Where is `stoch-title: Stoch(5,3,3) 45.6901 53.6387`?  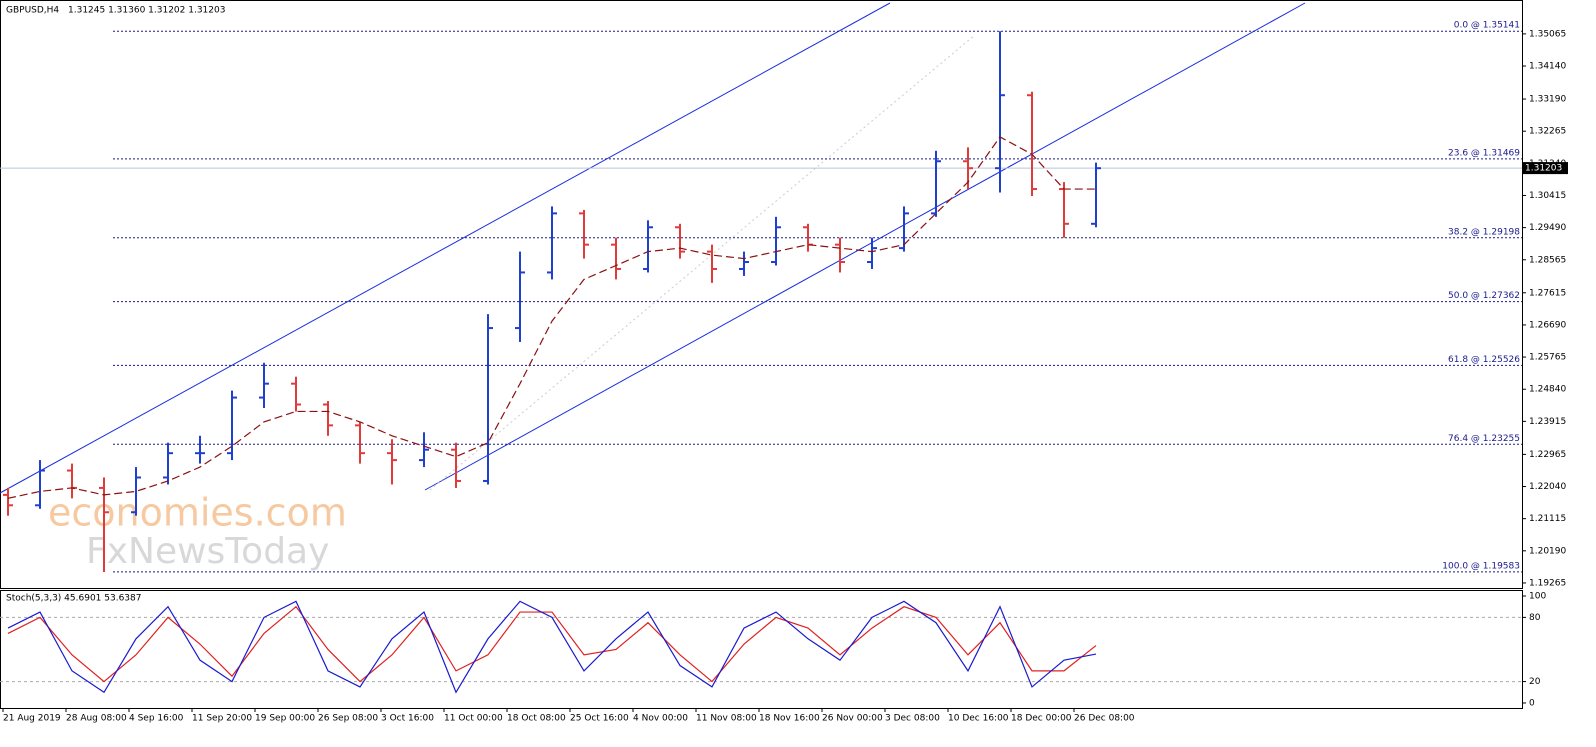
stoch-title: Stoch(5,3,3) 45.6901 53.6387 is located at coordinates (73, 599).